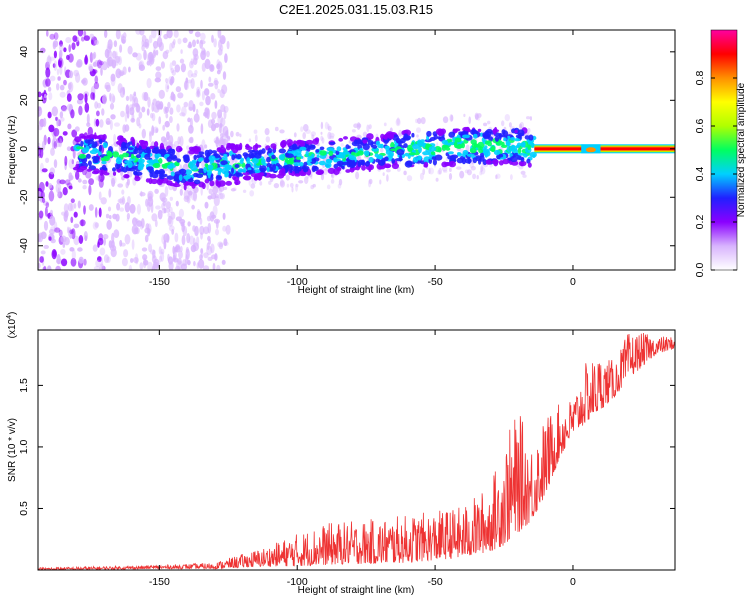  Describe the element at coordinates (356, 9) in the screenshot. I see `figure-title: C2E1.2025.031.15.03.R15` at that location.